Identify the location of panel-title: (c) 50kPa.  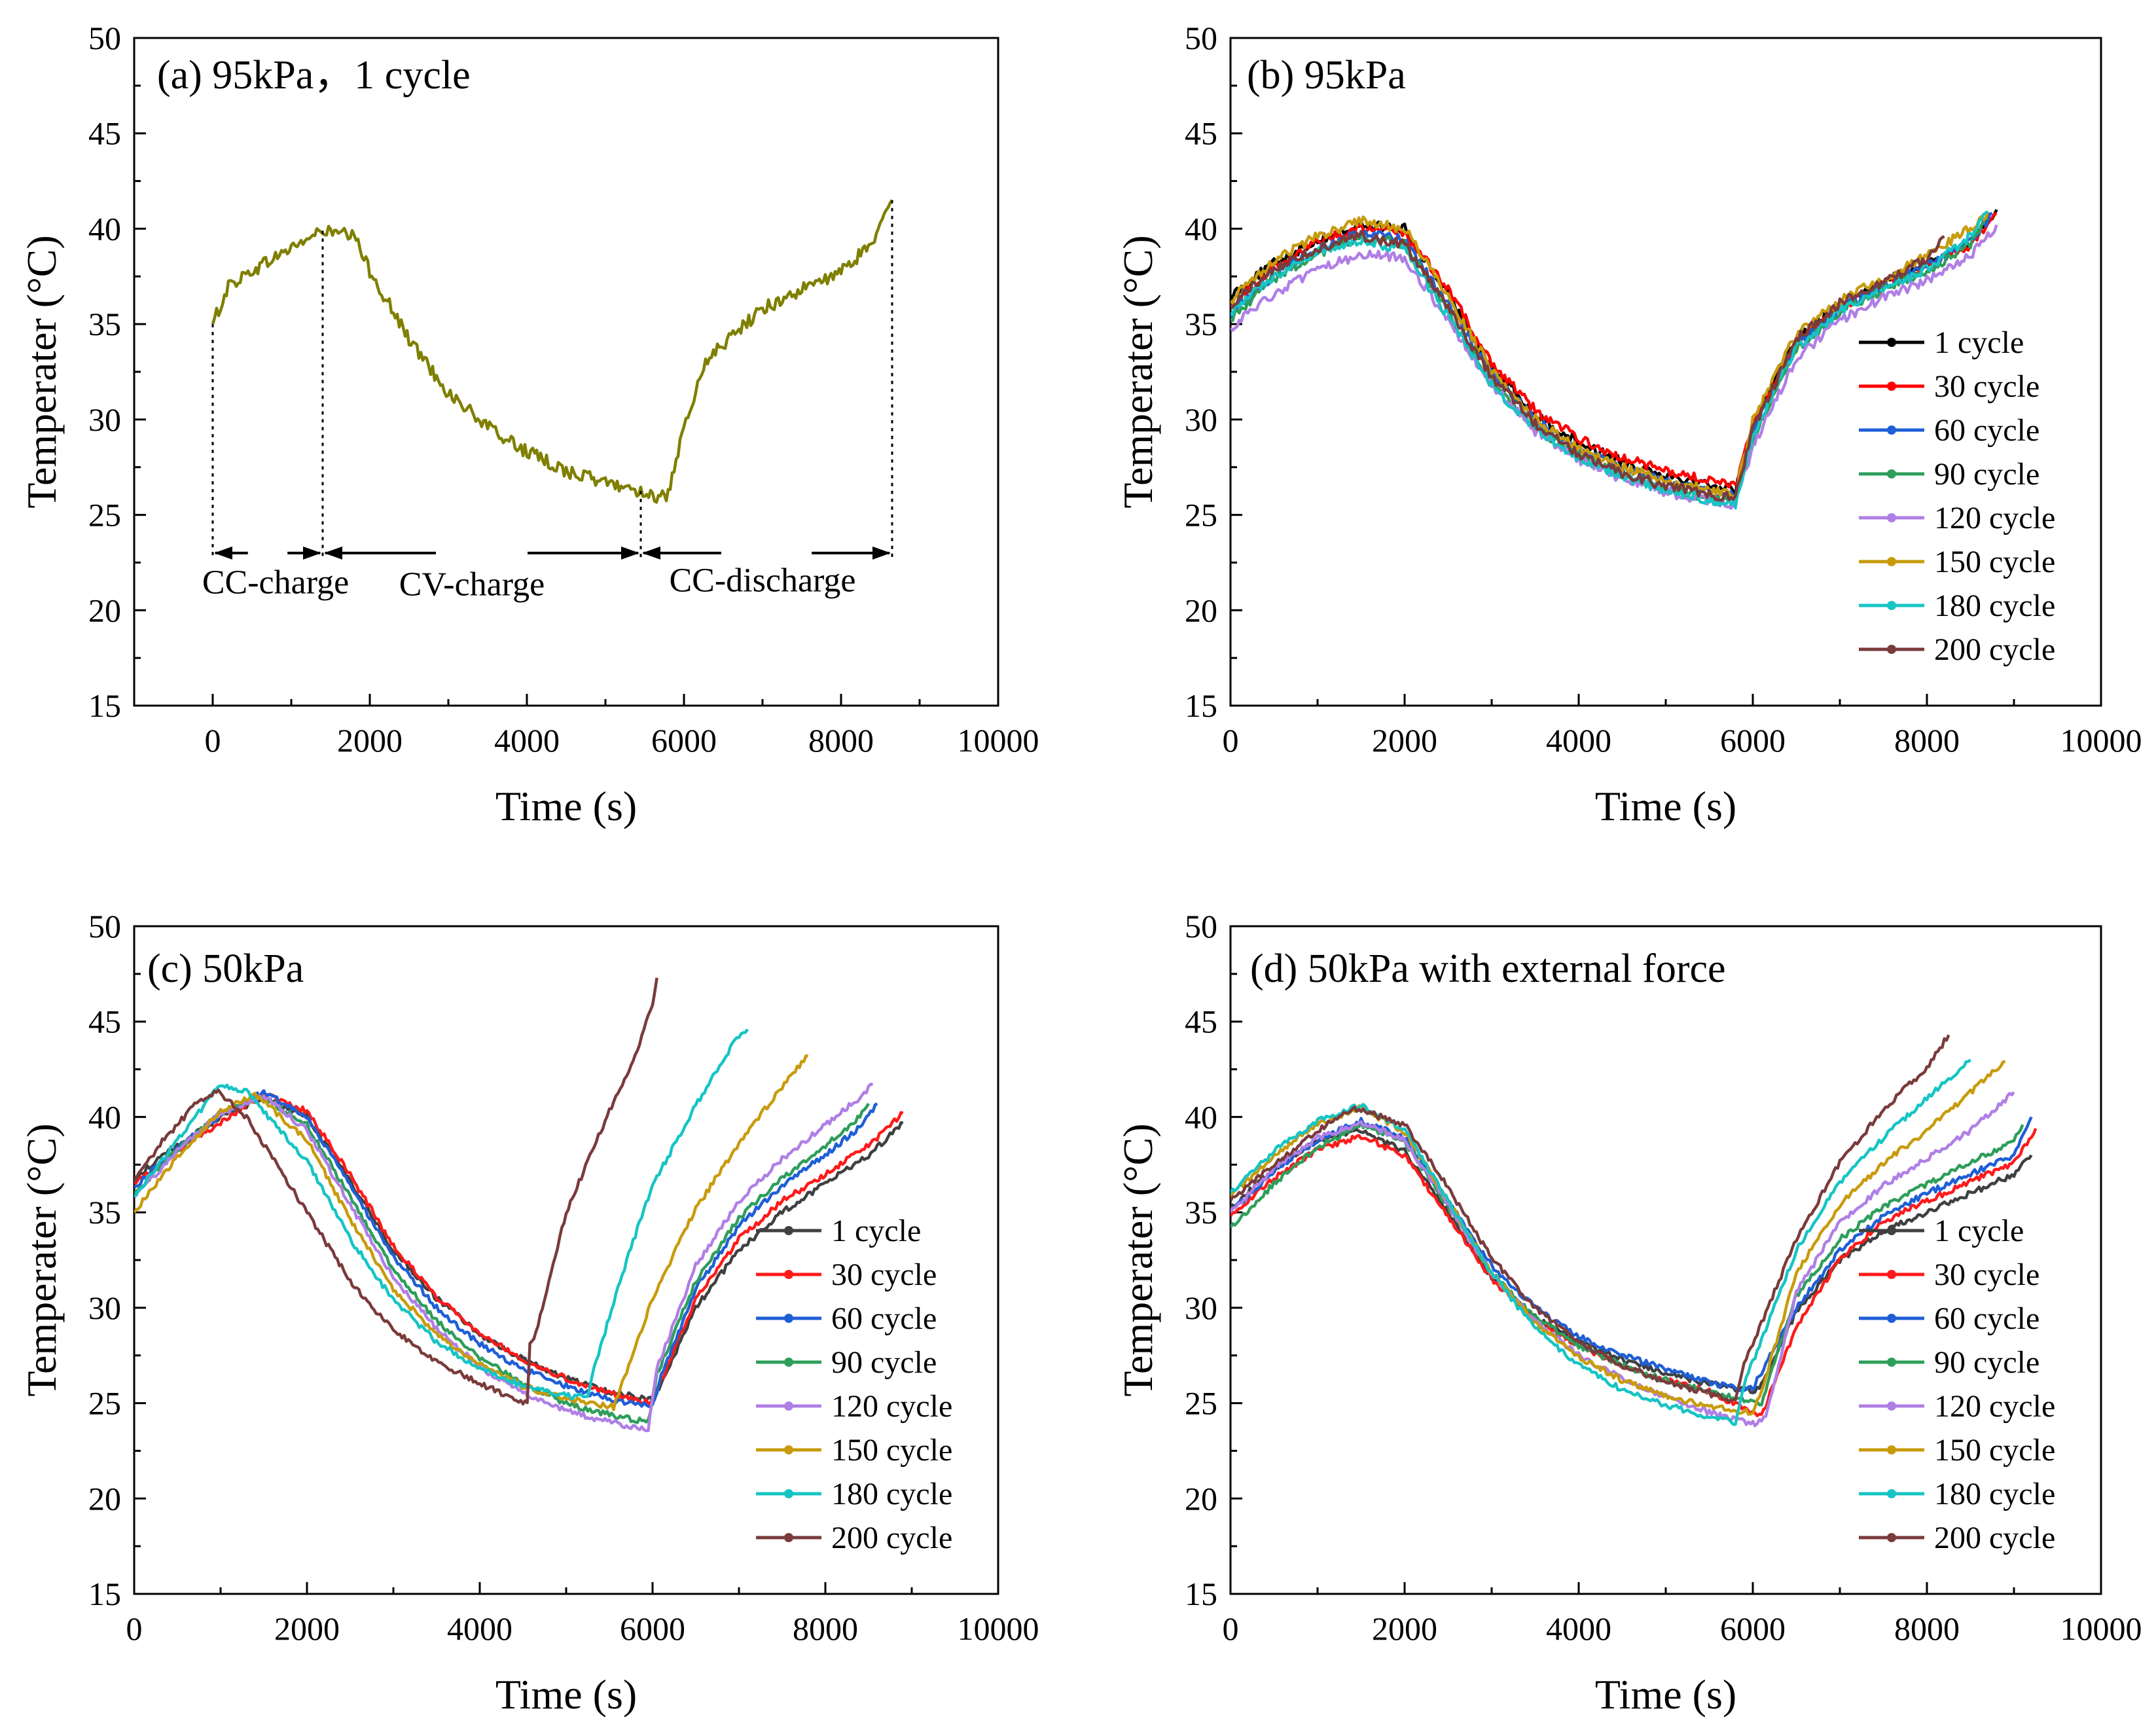
(225, 969).